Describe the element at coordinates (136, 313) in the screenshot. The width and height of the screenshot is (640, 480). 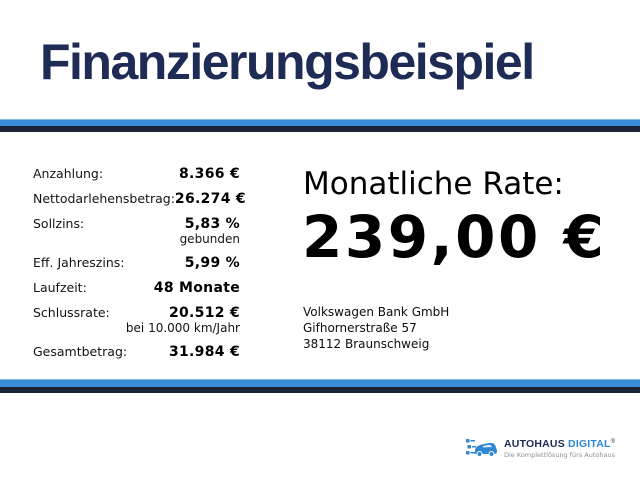
I see `table-row: Schlussrate: 20.512 €` at that location.